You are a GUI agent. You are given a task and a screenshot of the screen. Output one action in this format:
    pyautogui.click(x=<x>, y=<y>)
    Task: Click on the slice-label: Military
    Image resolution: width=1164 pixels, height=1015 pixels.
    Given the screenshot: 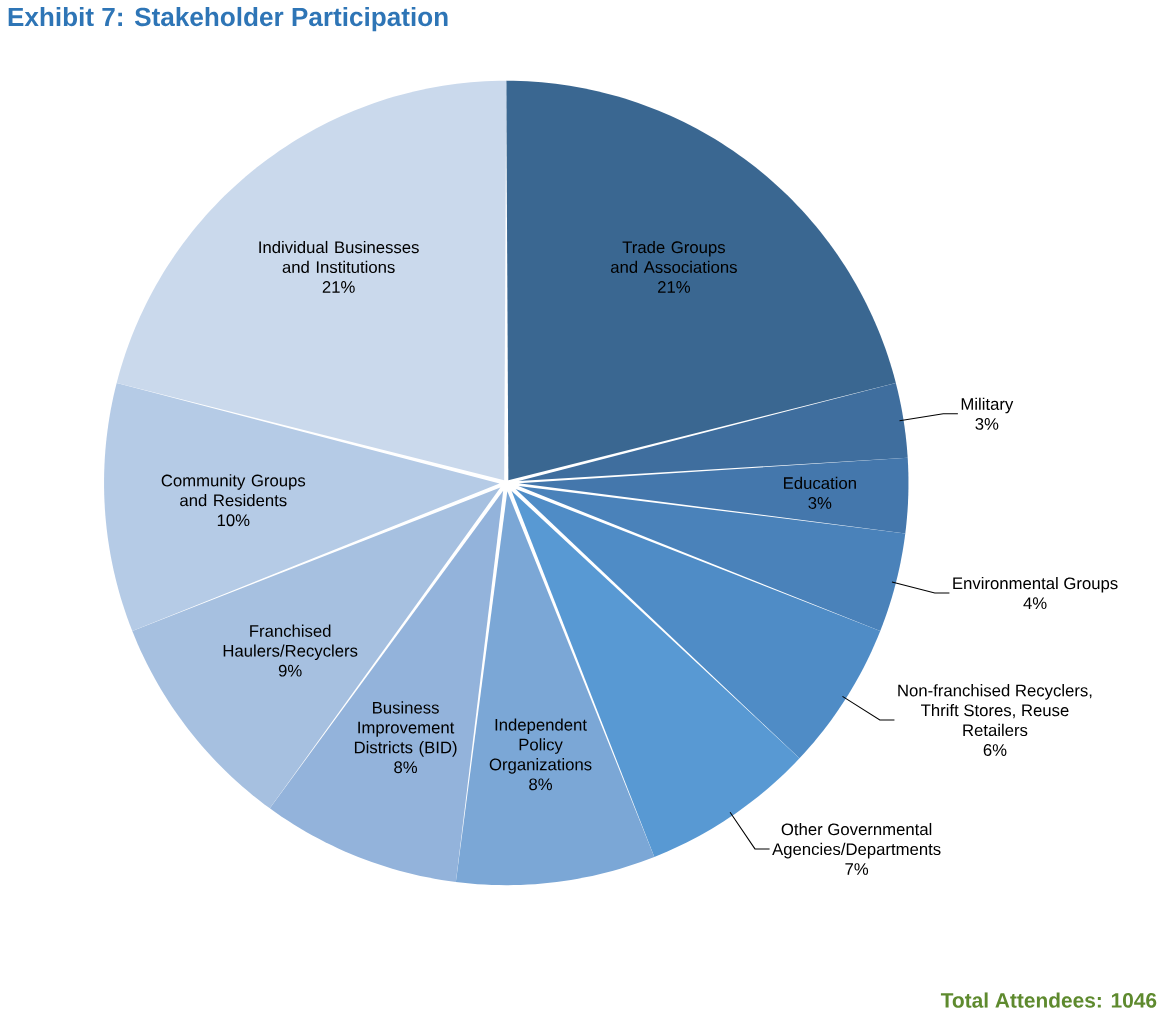 What is the action you would take?
    pyautogui.click(x=987, y=405)
    